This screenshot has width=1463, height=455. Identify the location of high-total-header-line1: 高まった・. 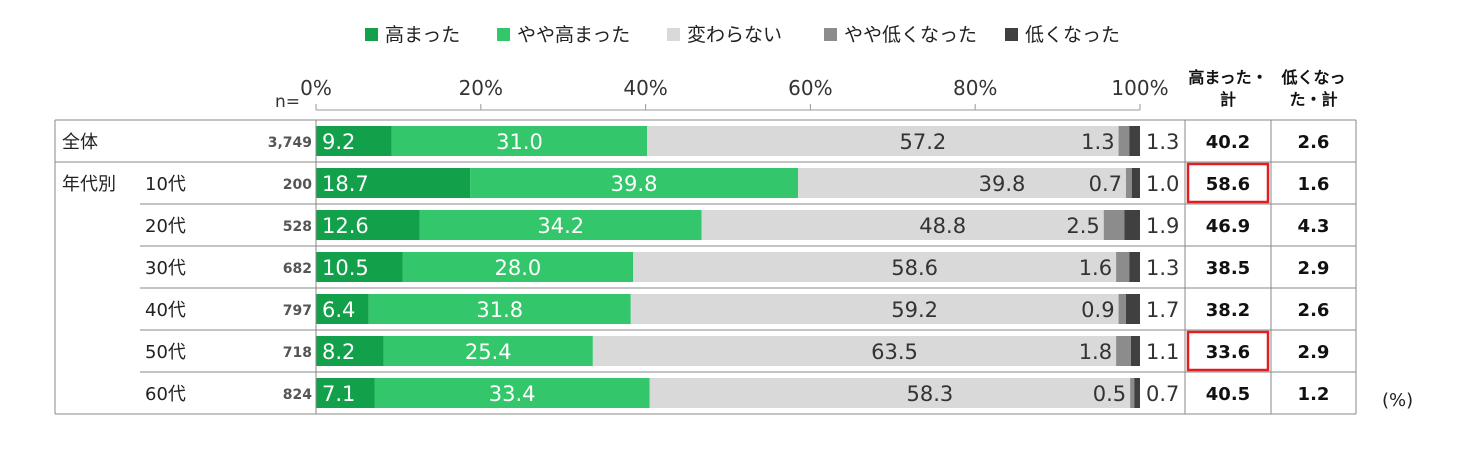
(1227, 77).